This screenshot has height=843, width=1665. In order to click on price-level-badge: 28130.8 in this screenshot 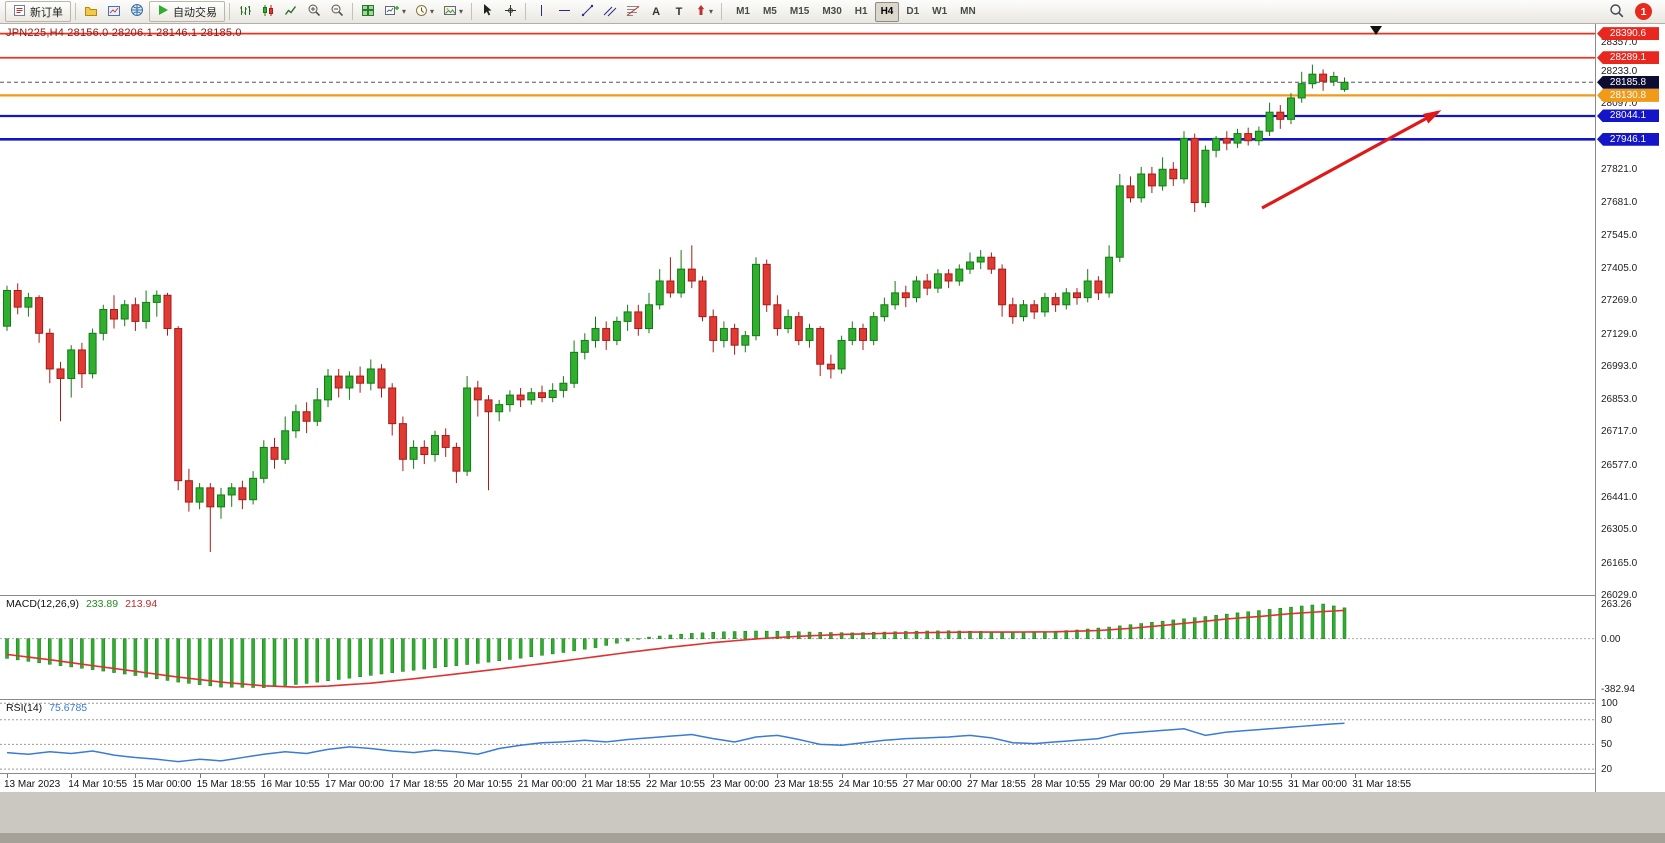, I will do `click(1628, 95)`.